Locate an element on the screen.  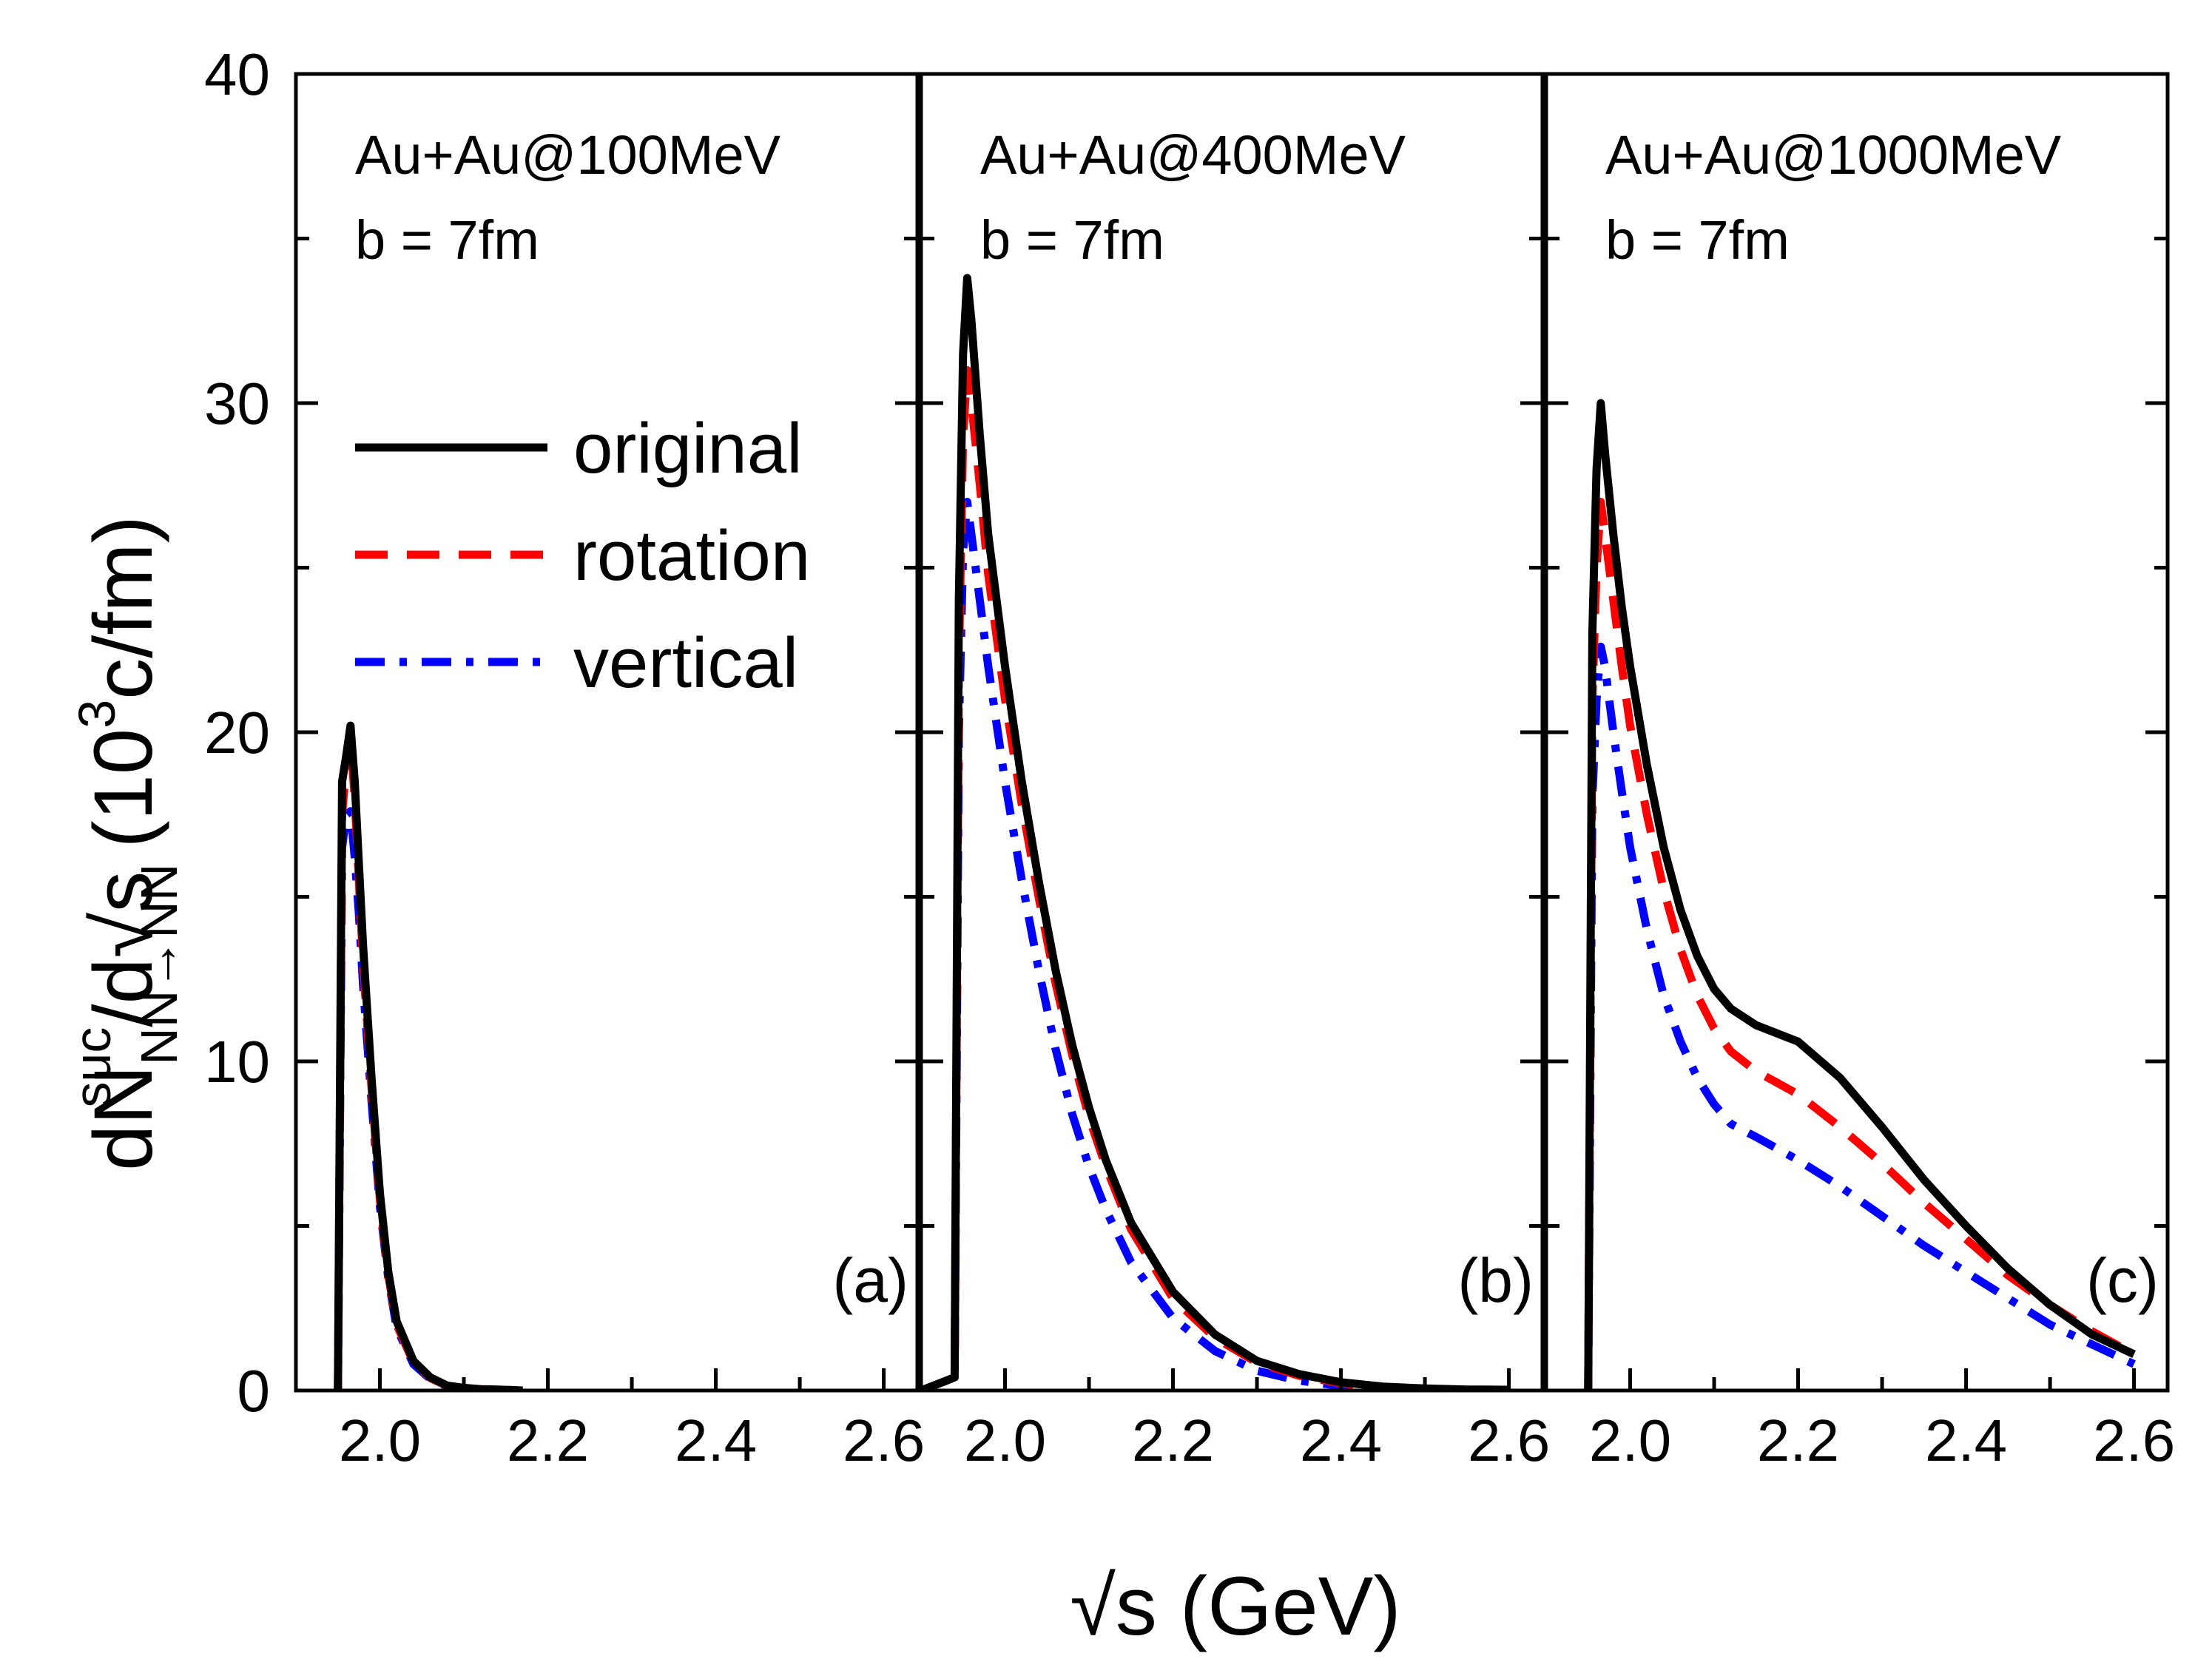
legend-label-rotation: rotation is located at coordinates (691, 555).